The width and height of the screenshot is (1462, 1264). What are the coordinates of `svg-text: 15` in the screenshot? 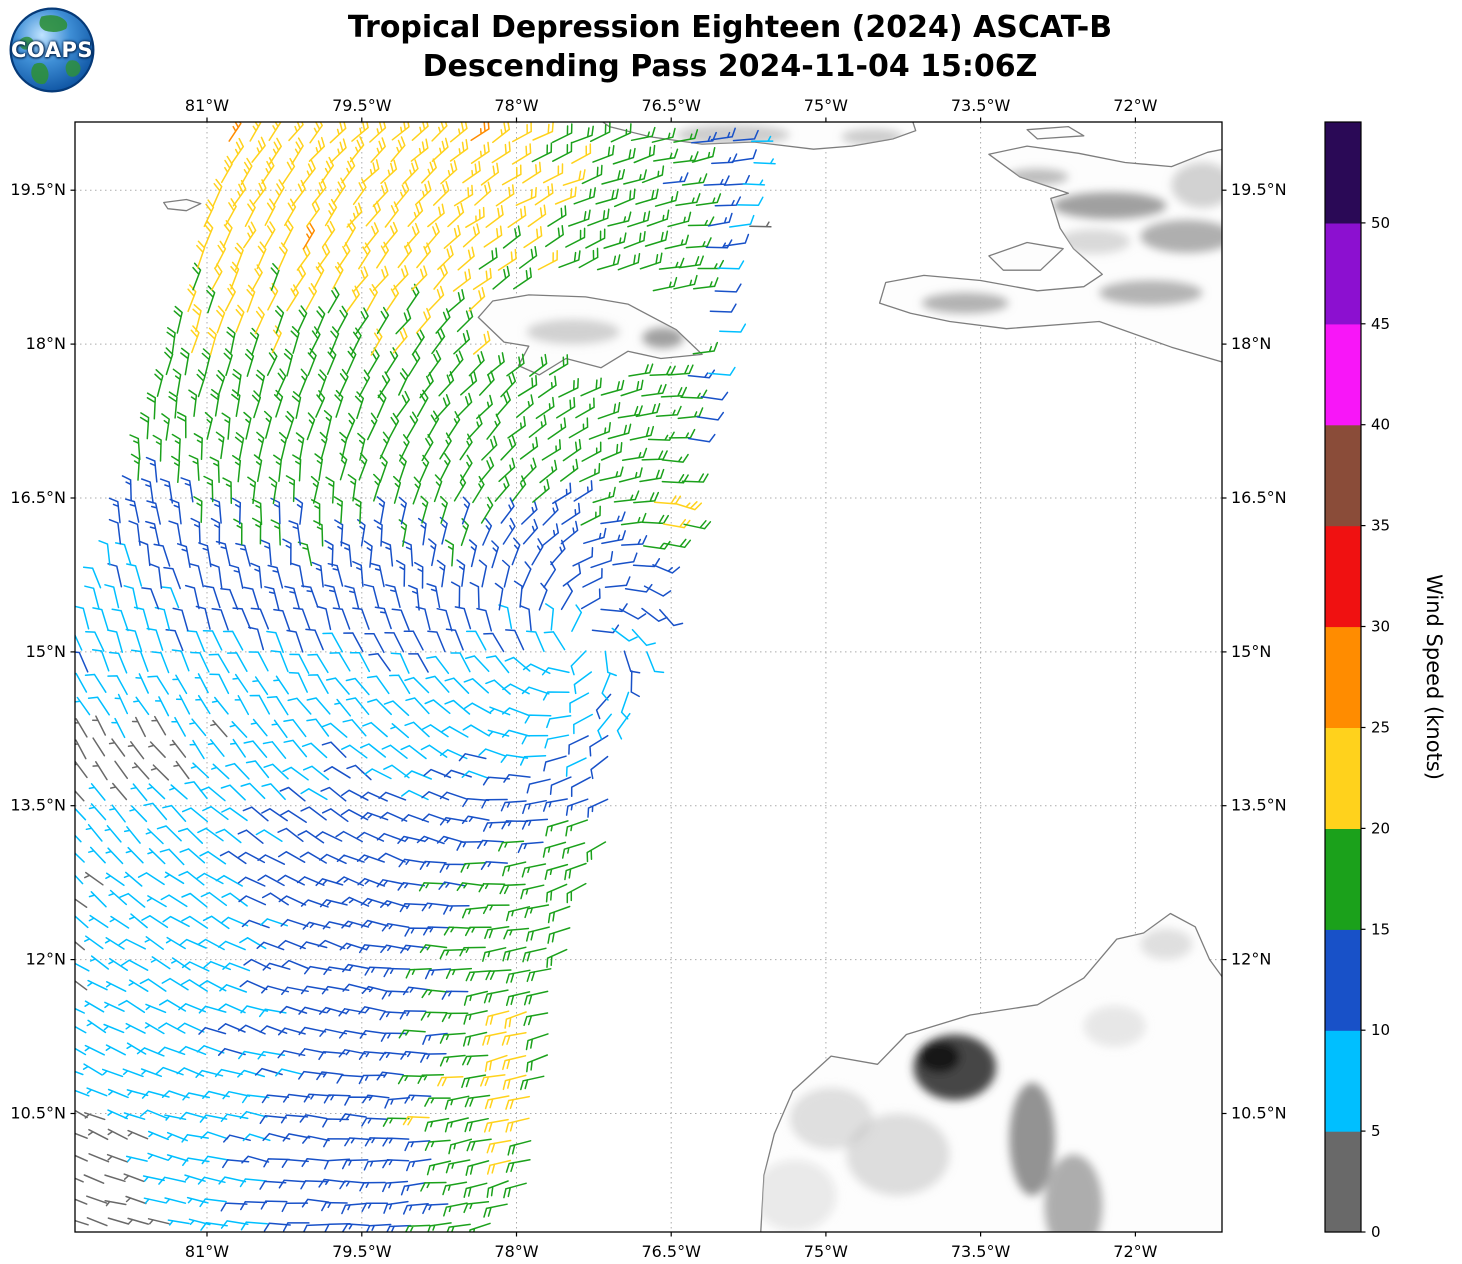 It's located at (1380, 929).